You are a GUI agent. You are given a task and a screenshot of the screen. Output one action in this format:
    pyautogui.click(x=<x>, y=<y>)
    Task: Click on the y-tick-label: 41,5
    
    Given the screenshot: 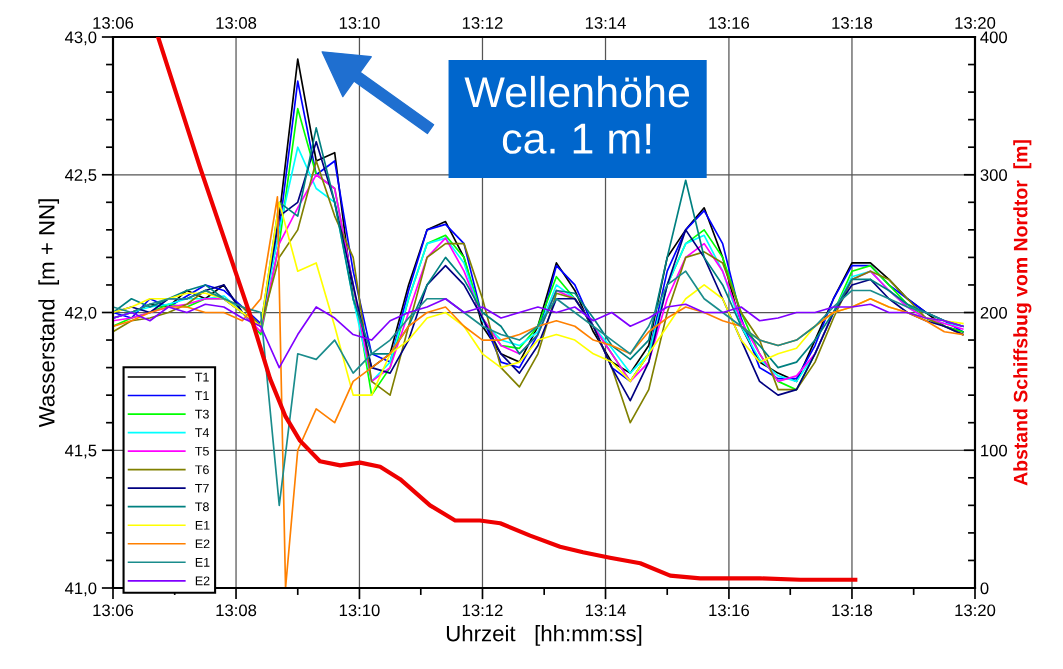 What is the action you would take?
    pyautogui.click(x=80, y=451)
    